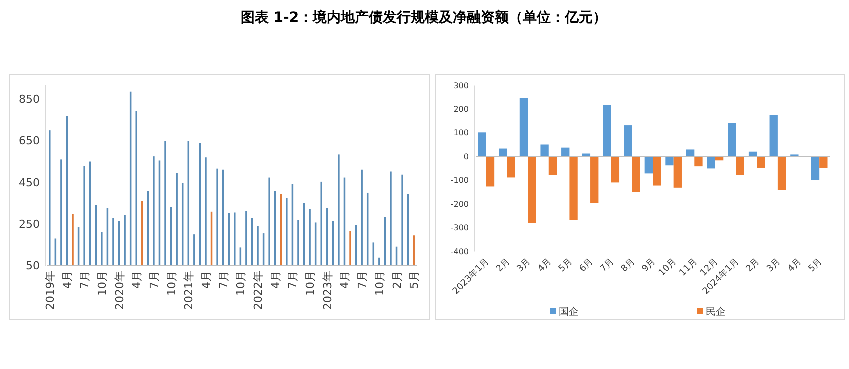  What do you see at coordinates (459, 181) in the screenshot?
I see `y-tick-label: -100` at bounding box center [459, 181].